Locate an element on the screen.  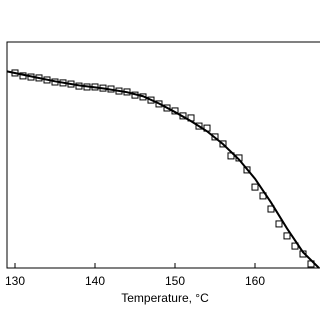
x-tick-label: 140 is located at coordinates (95, 281).